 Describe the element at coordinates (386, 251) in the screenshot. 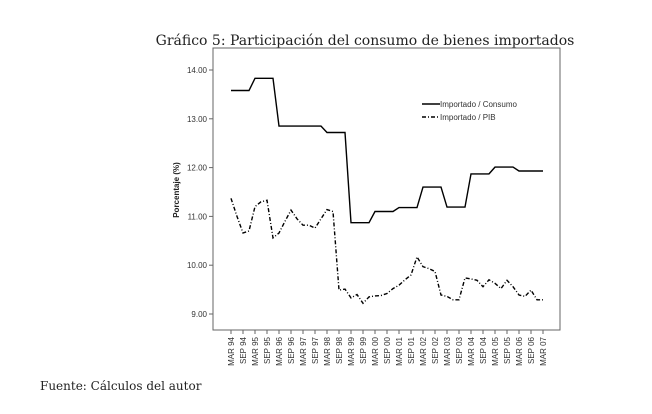

I see `series-line-pib` at that location.